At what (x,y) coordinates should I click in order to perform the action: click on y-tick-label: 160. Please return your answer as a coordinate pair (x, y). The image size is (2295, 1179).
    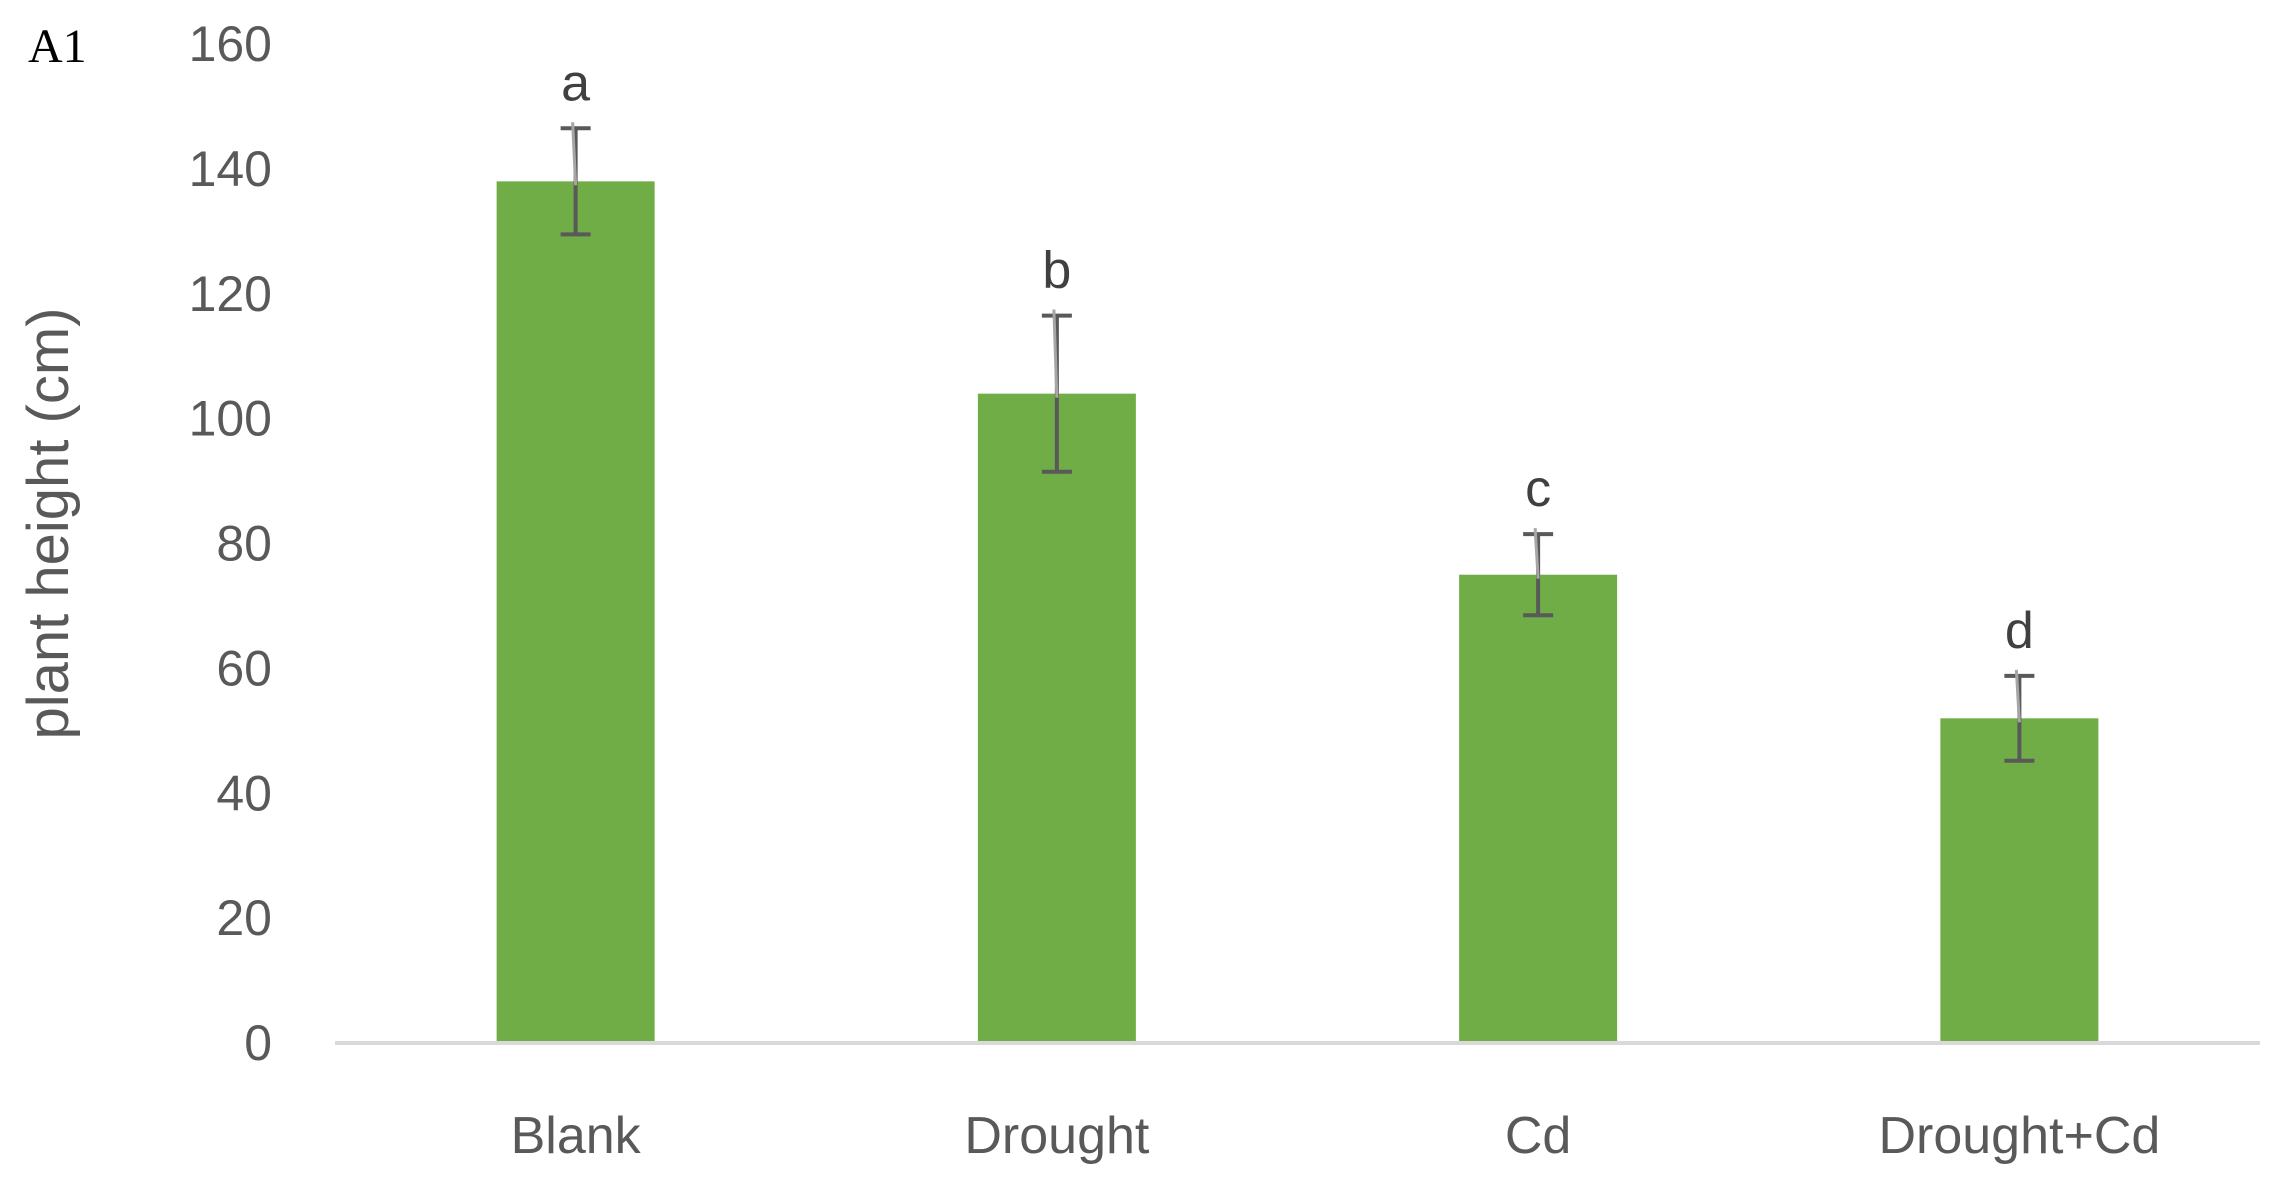
    Looking at the image, I should click on (230, 44).